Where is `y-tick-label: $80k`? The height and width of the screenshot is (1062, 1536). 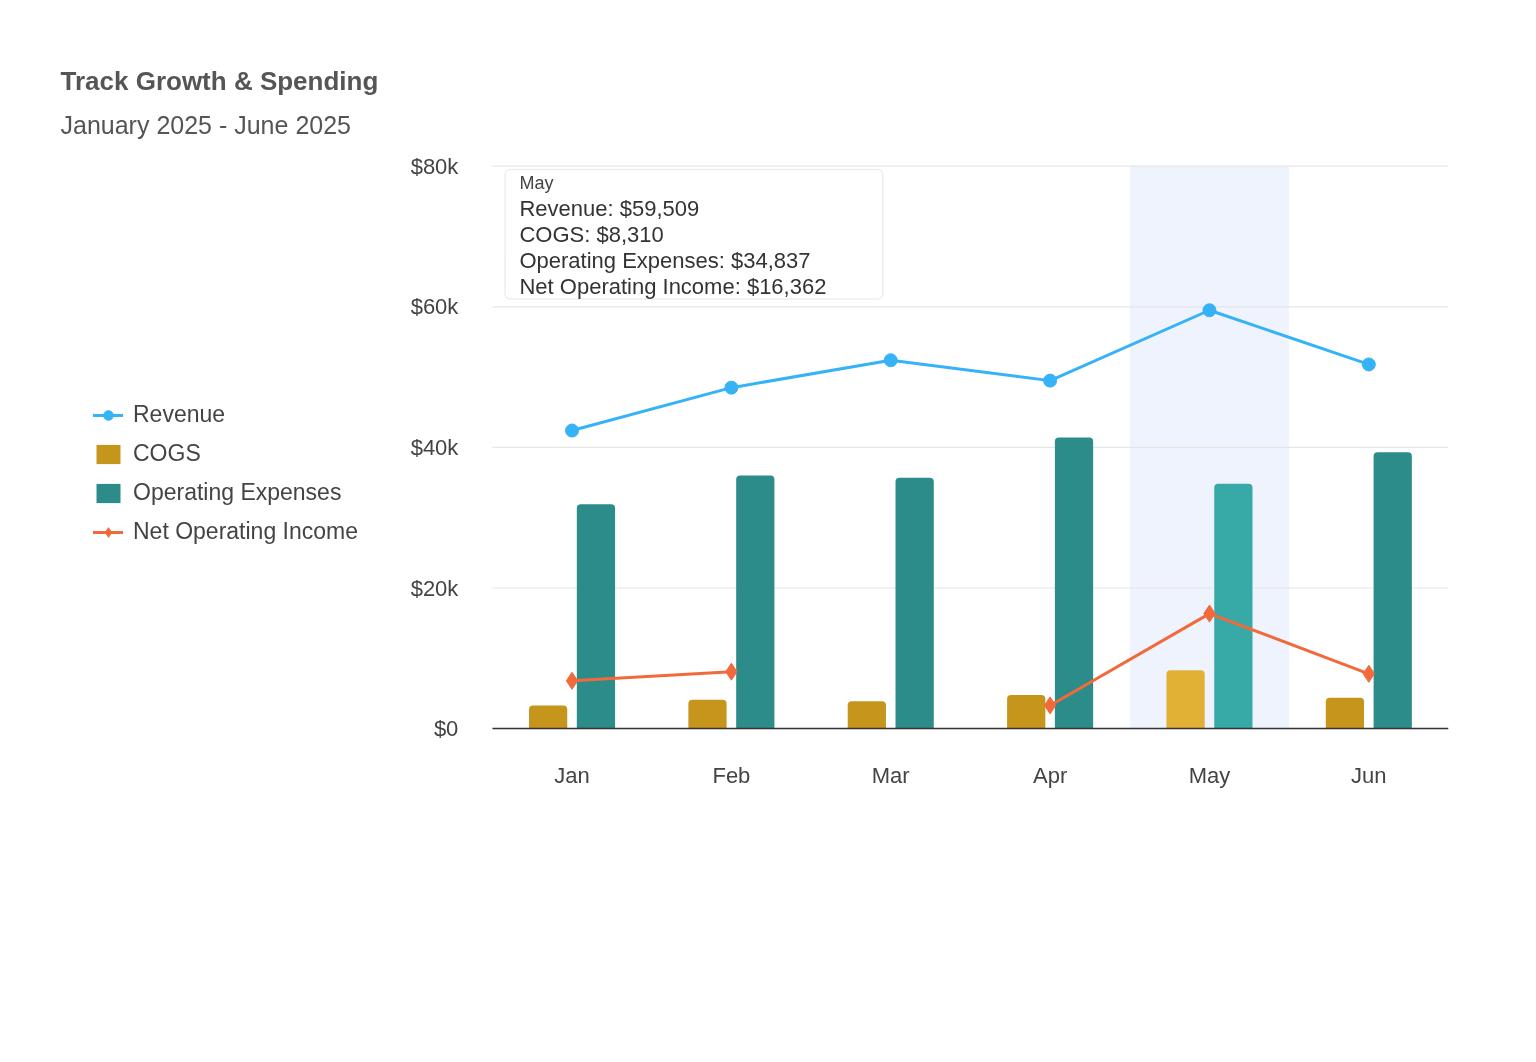 y-tick-label: $80k is located at coordinates (435, 166).